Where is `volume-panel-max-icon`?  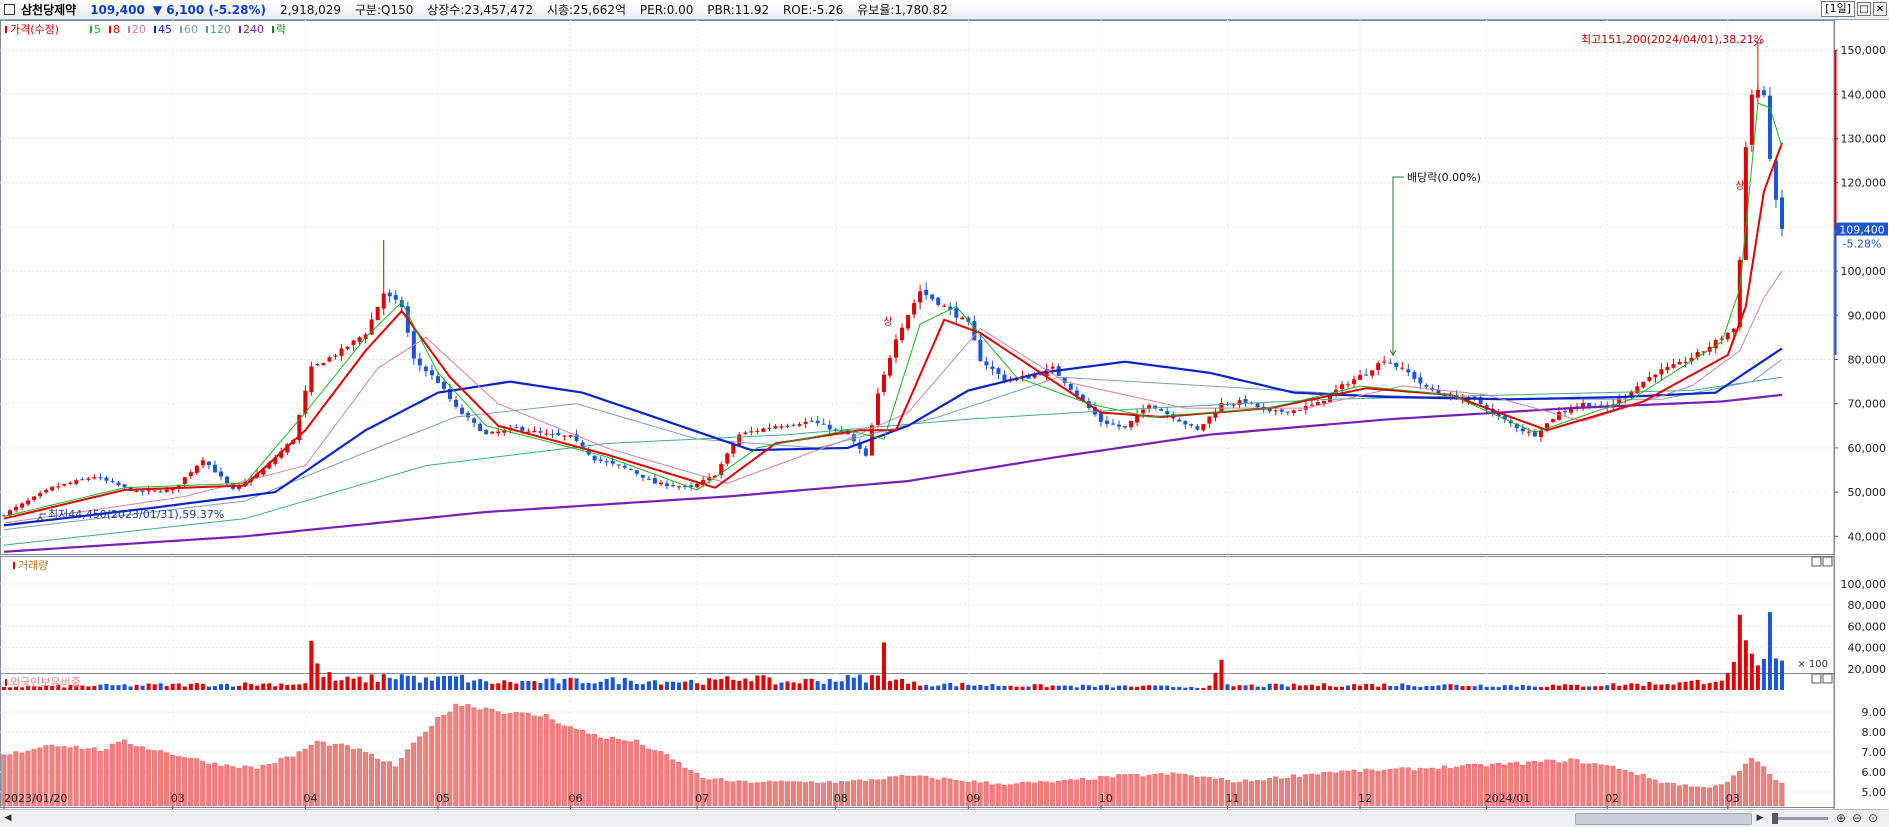
volume-panel-max-icon is located at coordinates (1816, 561).